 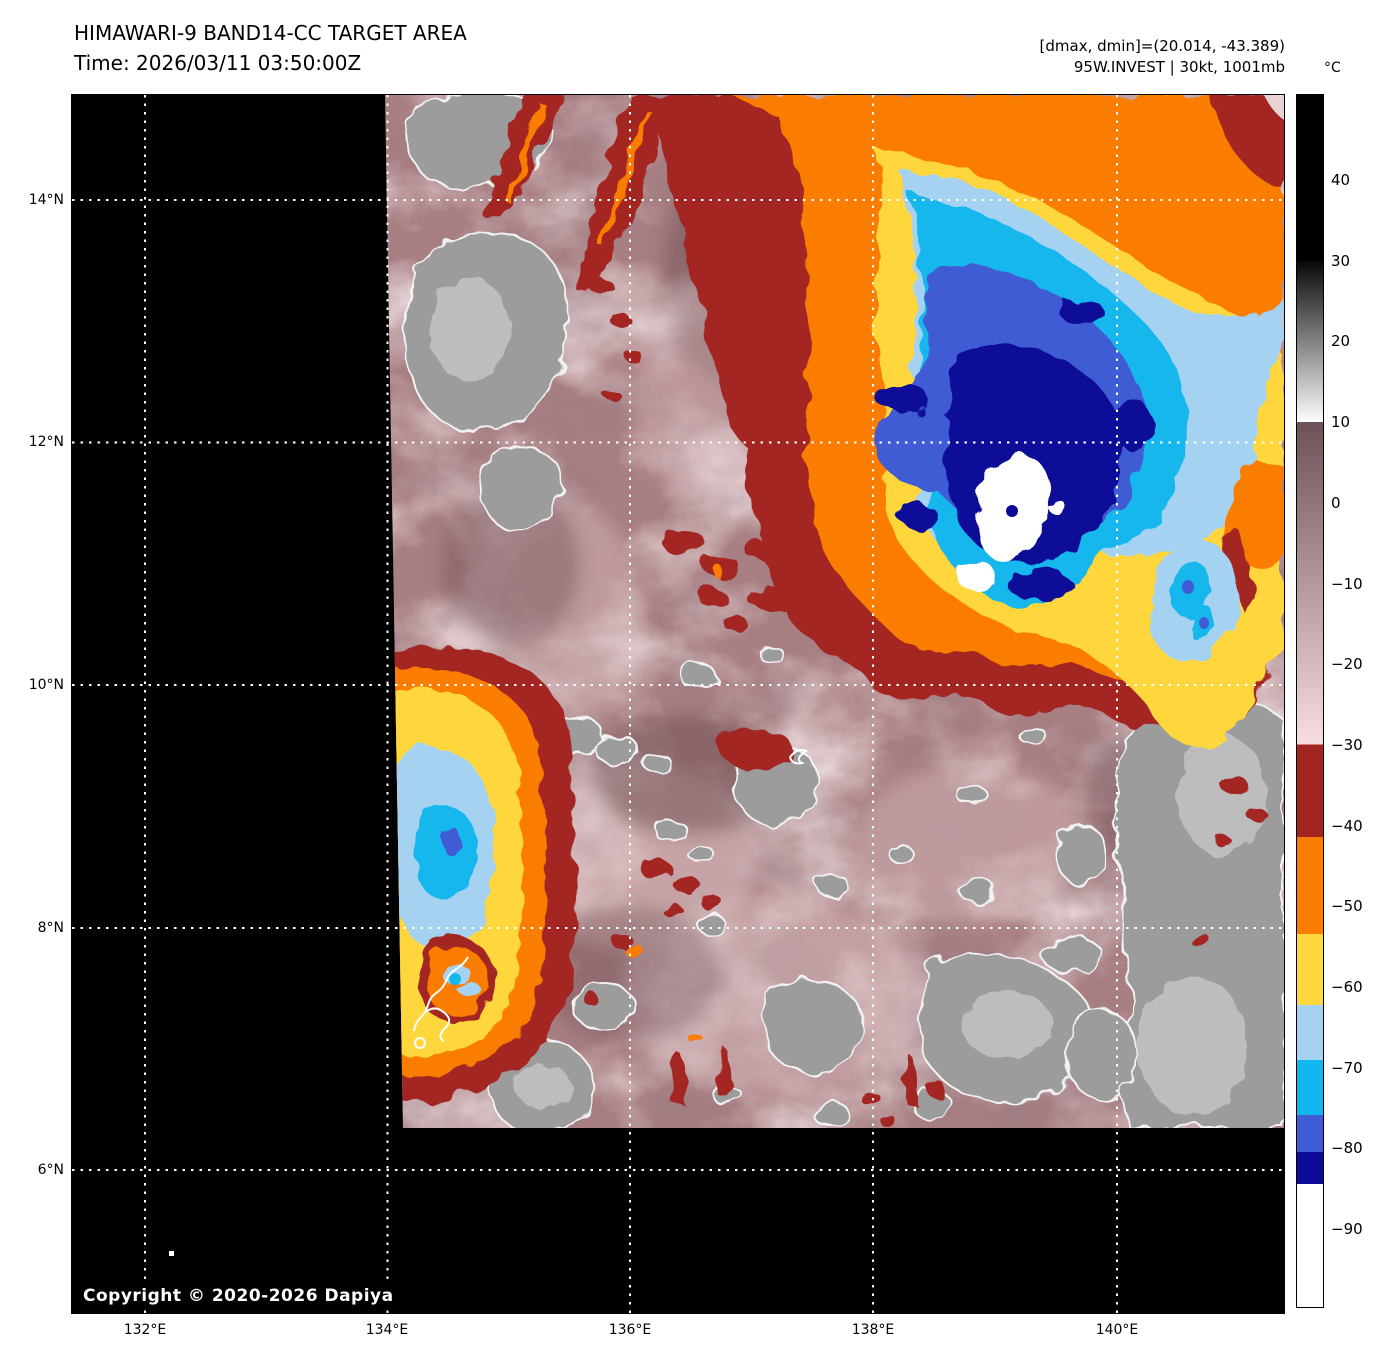 What do you see at coordinates (1347, 987) in the screenshot?
I see `cb-tick-m60: −60` at bounding box center [1347, 987].